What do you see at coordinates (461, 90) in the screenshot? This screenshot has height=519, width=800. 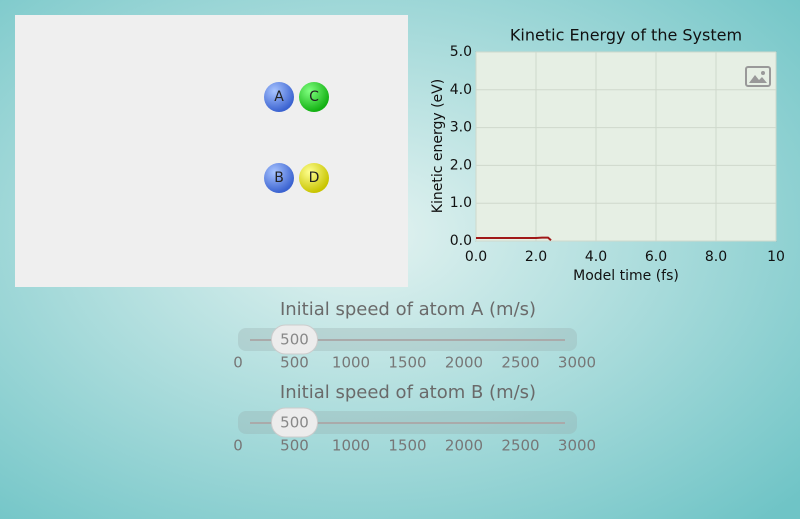 I see `y-tick-label: 4.0` at bounding box center [461, 90].